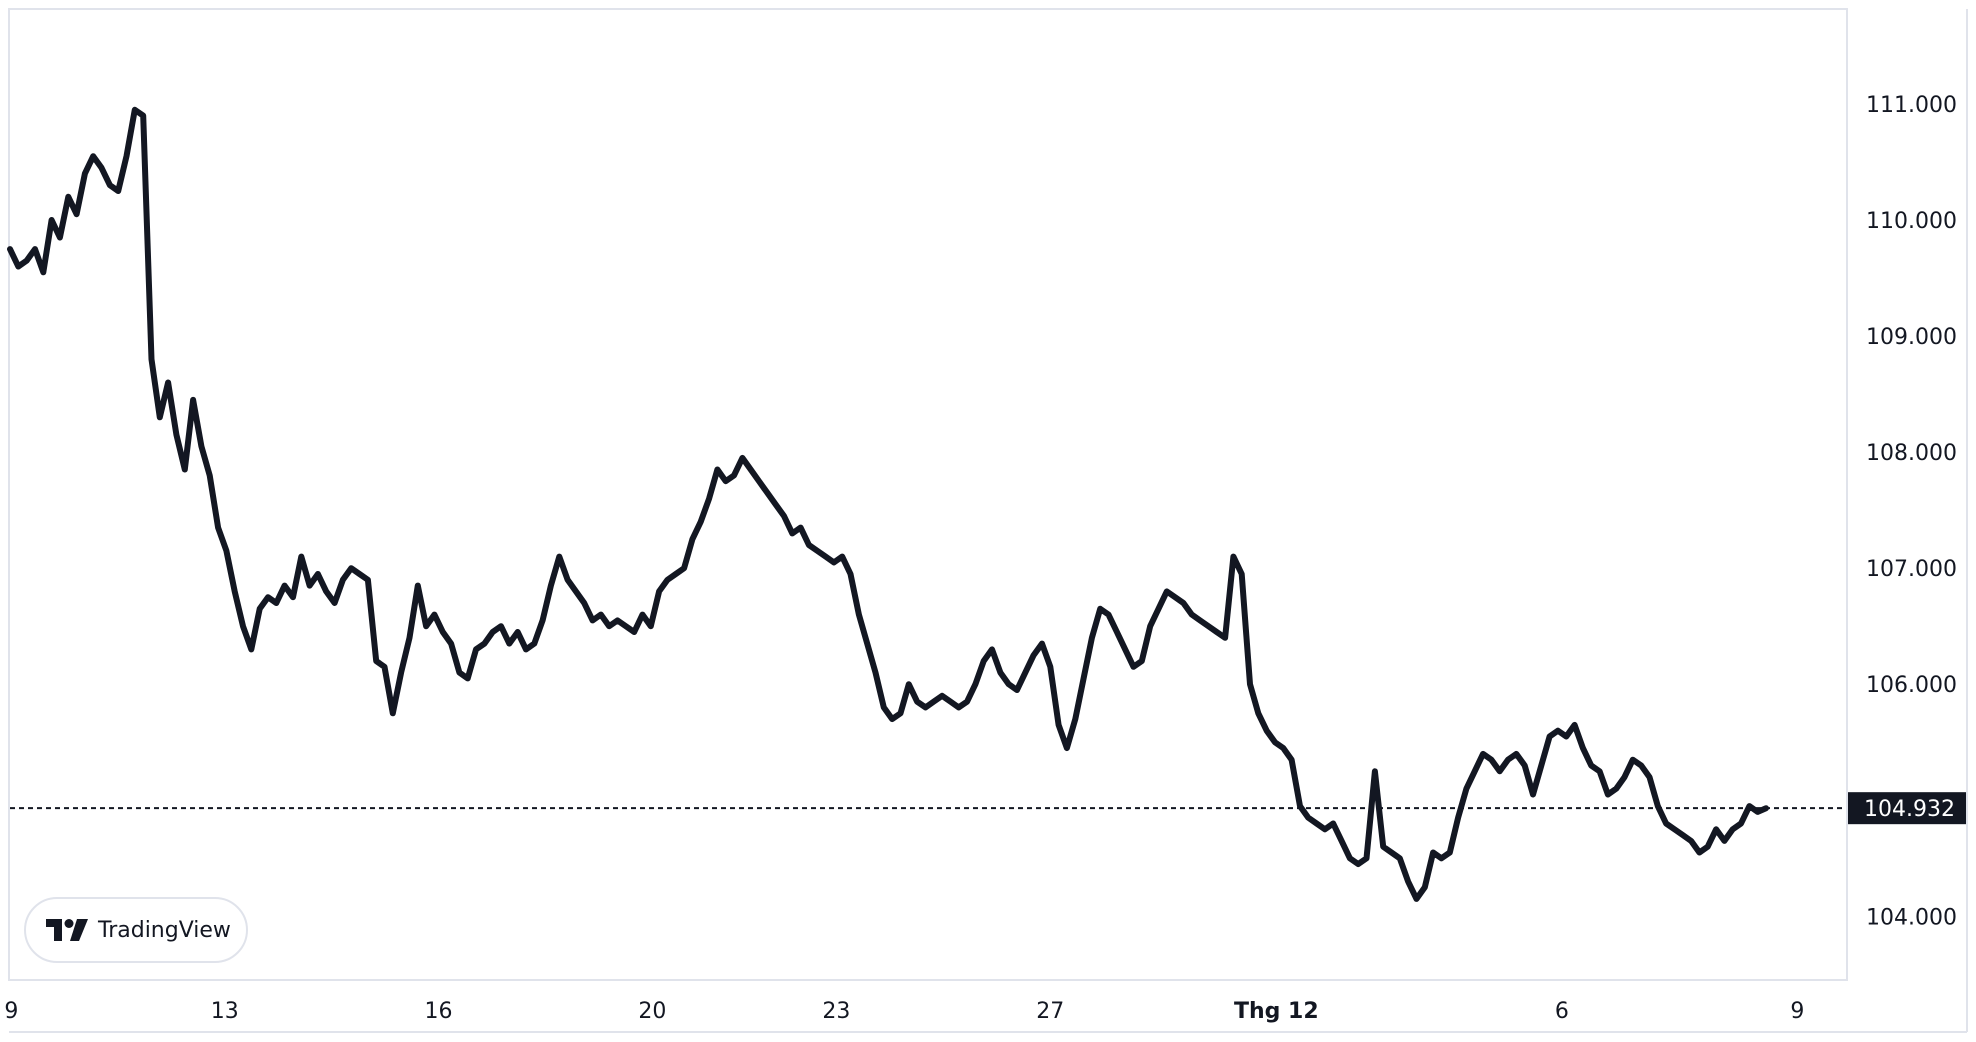  I want to click on x-tick-label: 16, so click(439, 1011).